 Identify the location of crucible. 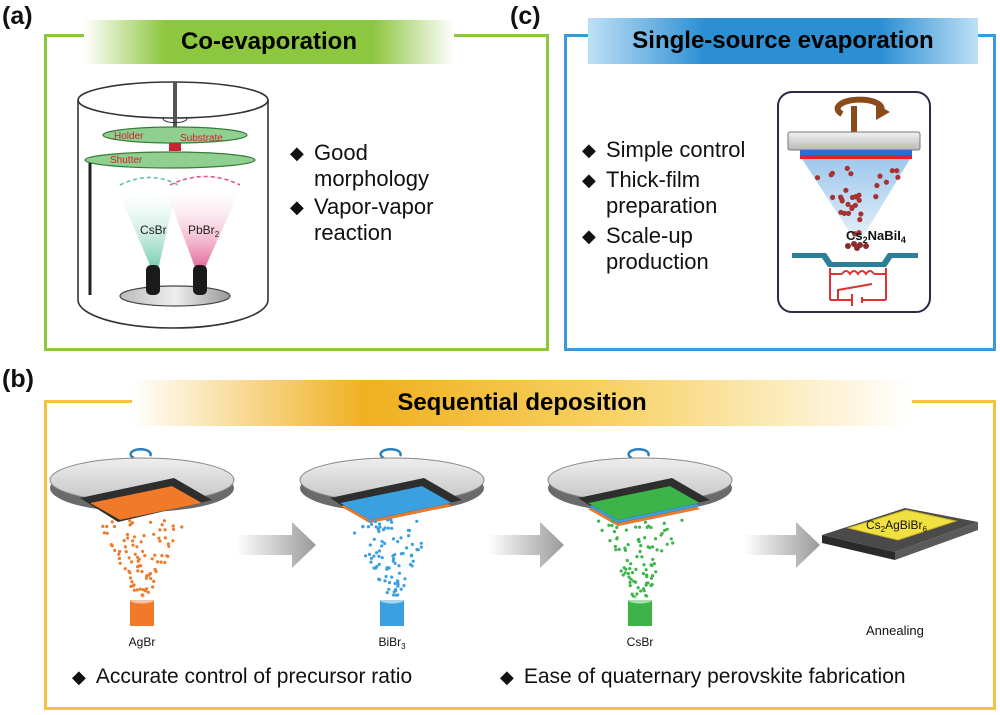
(640, 613).